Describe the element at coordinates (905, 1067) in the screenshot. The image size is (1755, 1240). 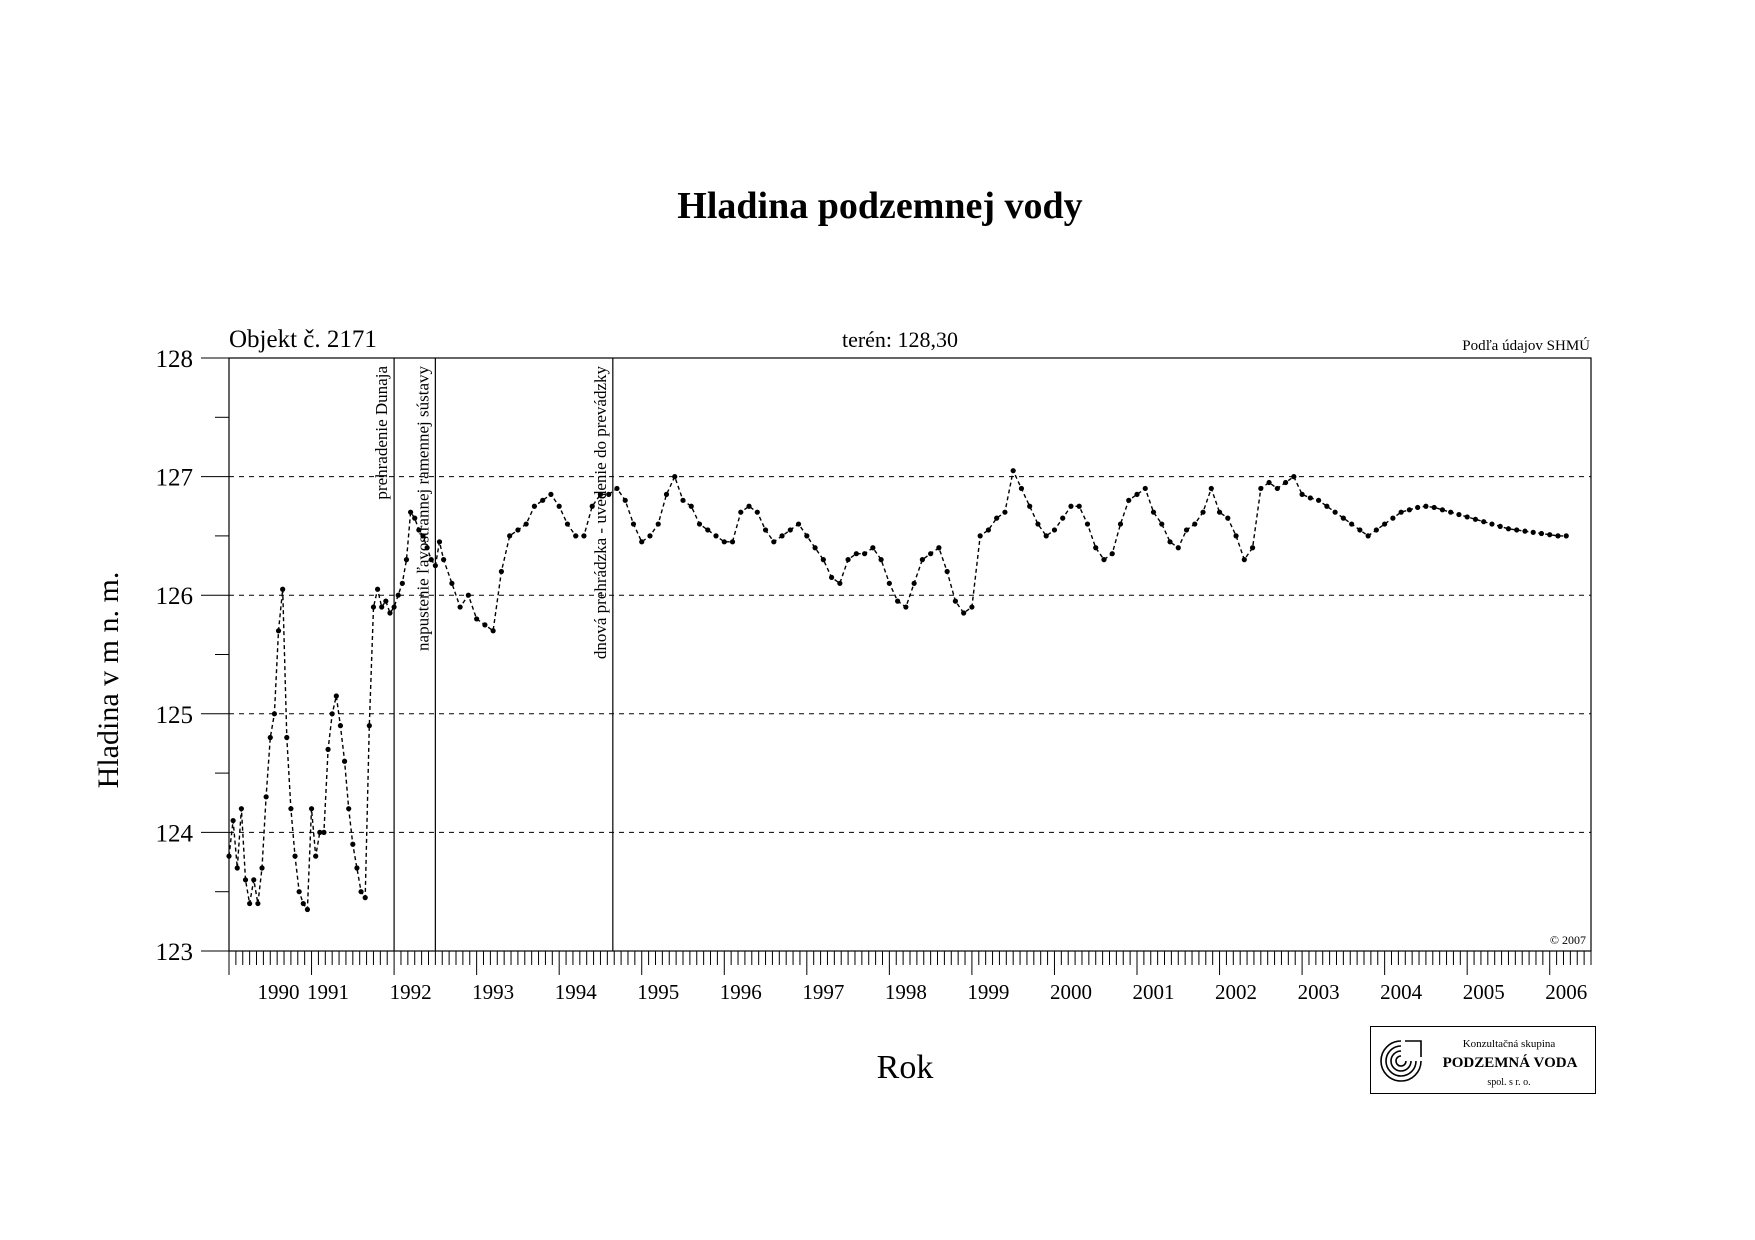
I see `x-axis-label: Rok` at that location.